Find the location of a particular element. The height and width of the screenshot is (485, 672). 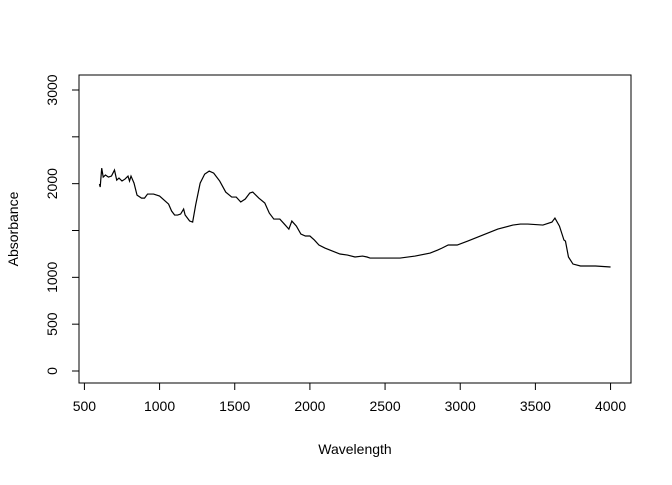

x-tick-label: 3500 is located at coordinates (535, 406).